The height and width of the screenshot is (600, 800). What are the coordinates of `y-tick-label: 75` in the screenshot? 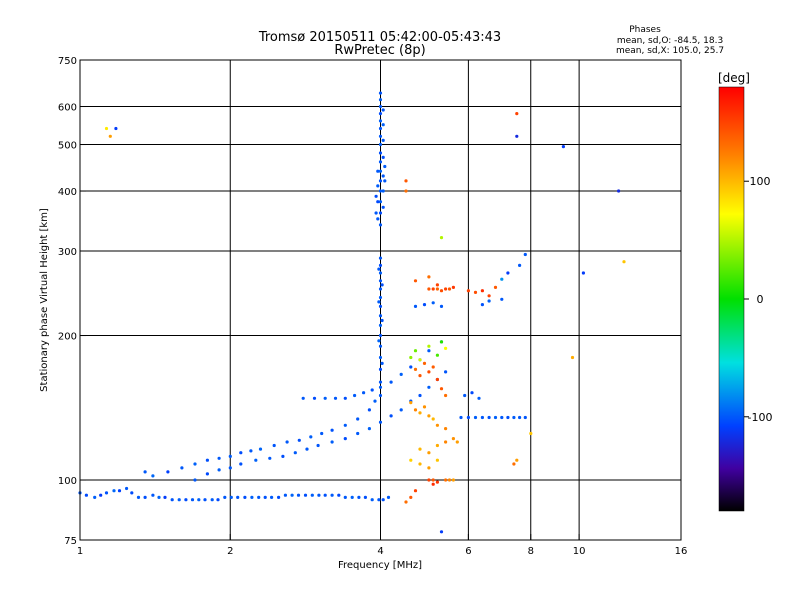 It's located at (70, 541).